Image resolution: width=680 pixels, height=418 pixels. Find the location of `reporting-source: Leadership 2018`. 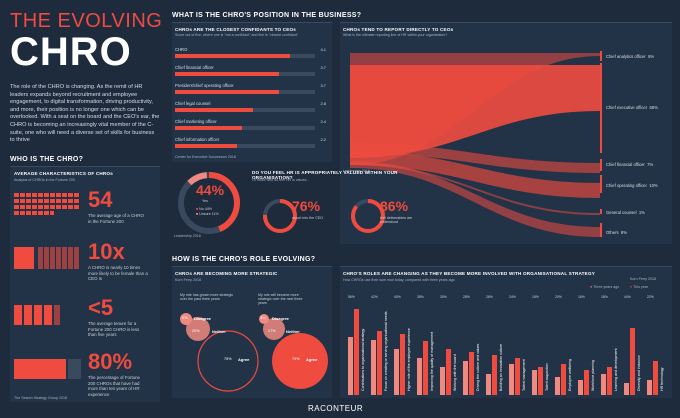

reporting-source: Leadership 2018 is located at coordinates (356, 171).